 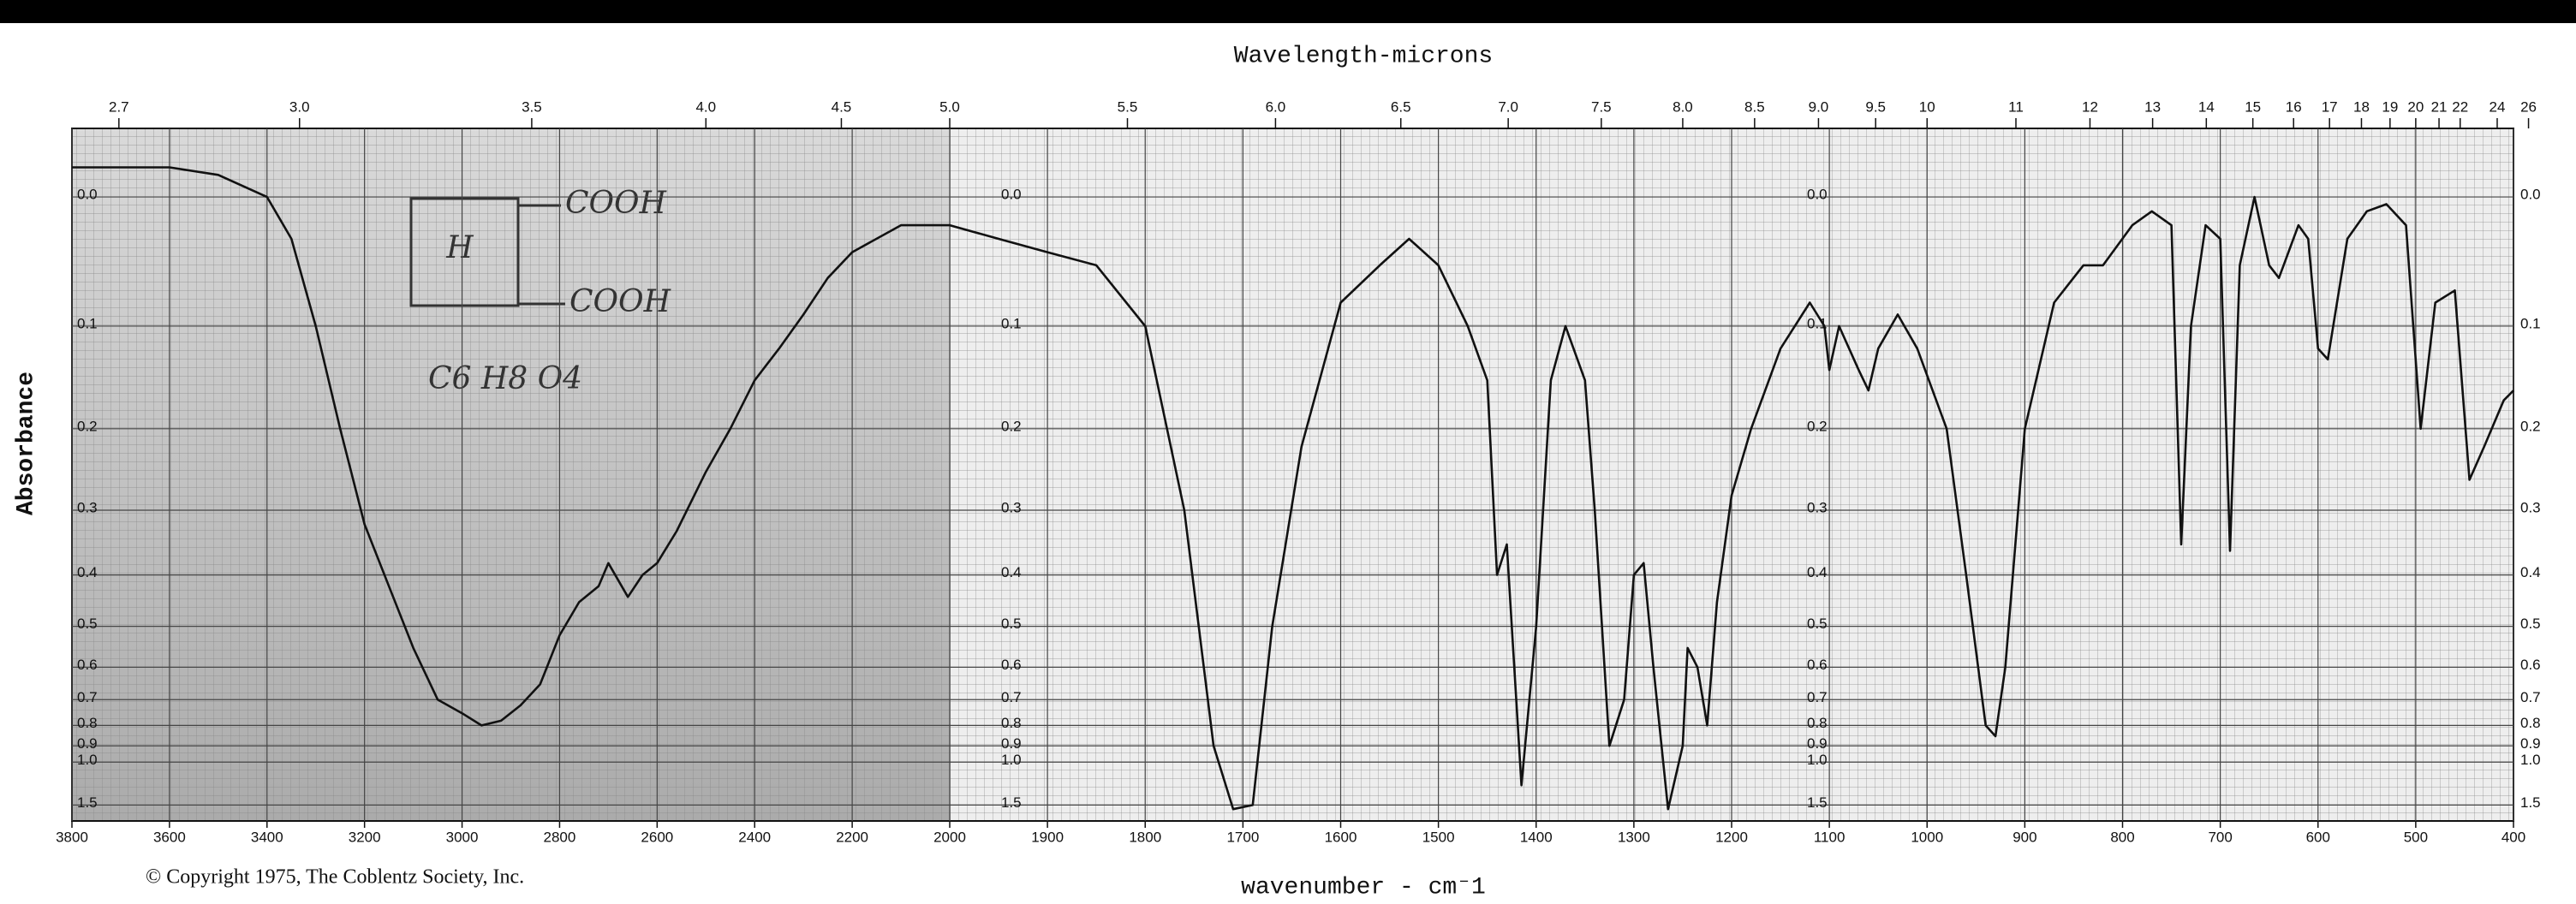 What do you see at coordinates (852, 837) in the screenshot?
I see `x-tick-label: 2200` at bounding box center [852, 837].